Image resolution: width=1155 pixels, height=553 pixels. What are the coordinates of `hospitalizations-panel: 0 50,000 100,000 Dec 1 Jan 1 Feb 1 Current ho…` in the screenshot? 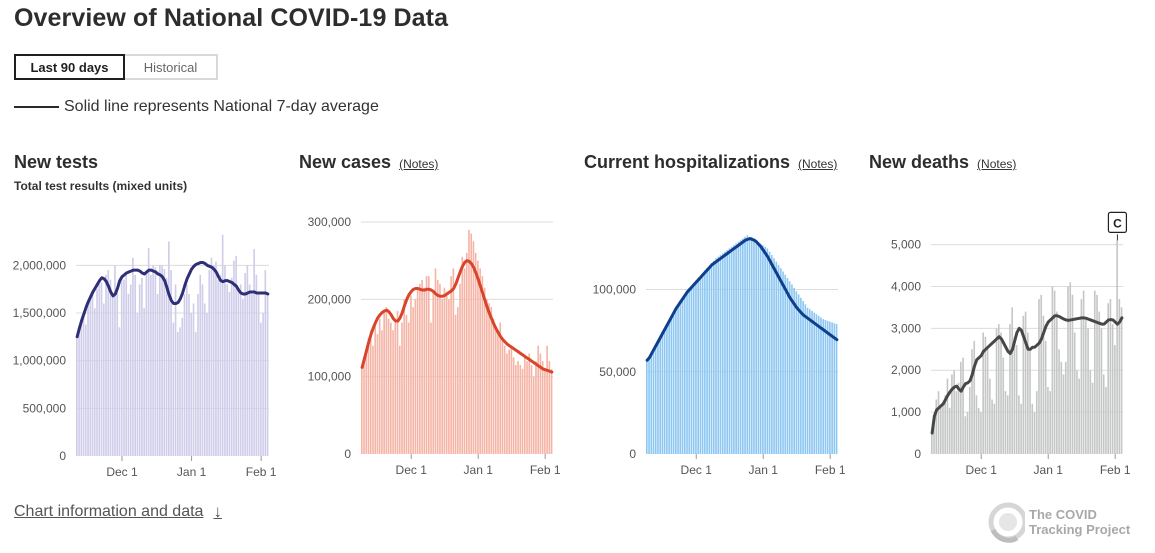 It's located at (724, 317).